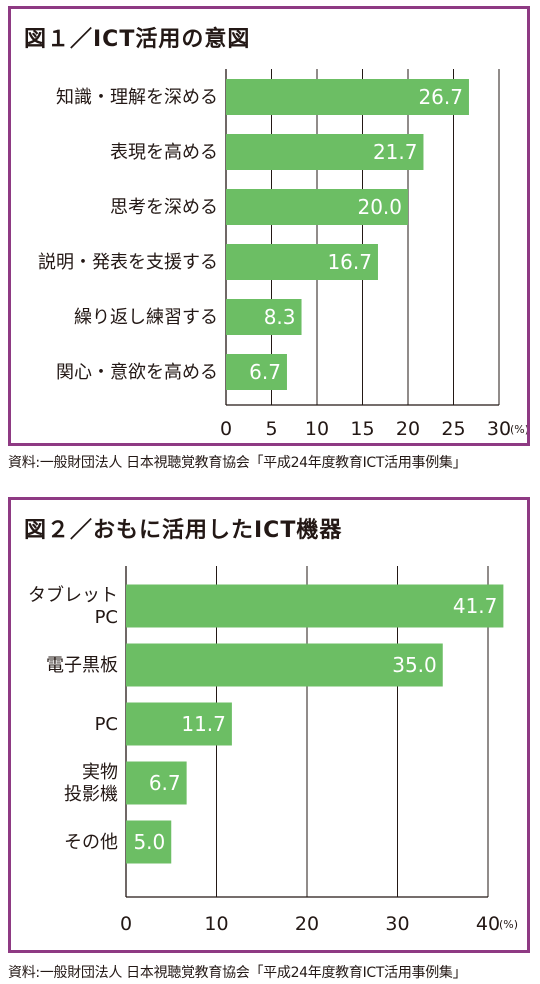 This screenshot has width=540, height=984. What do you see at coordinates (362, 429) in the screenshot?
I see `x-tick-label: 15` at bounding box center [362, 429].